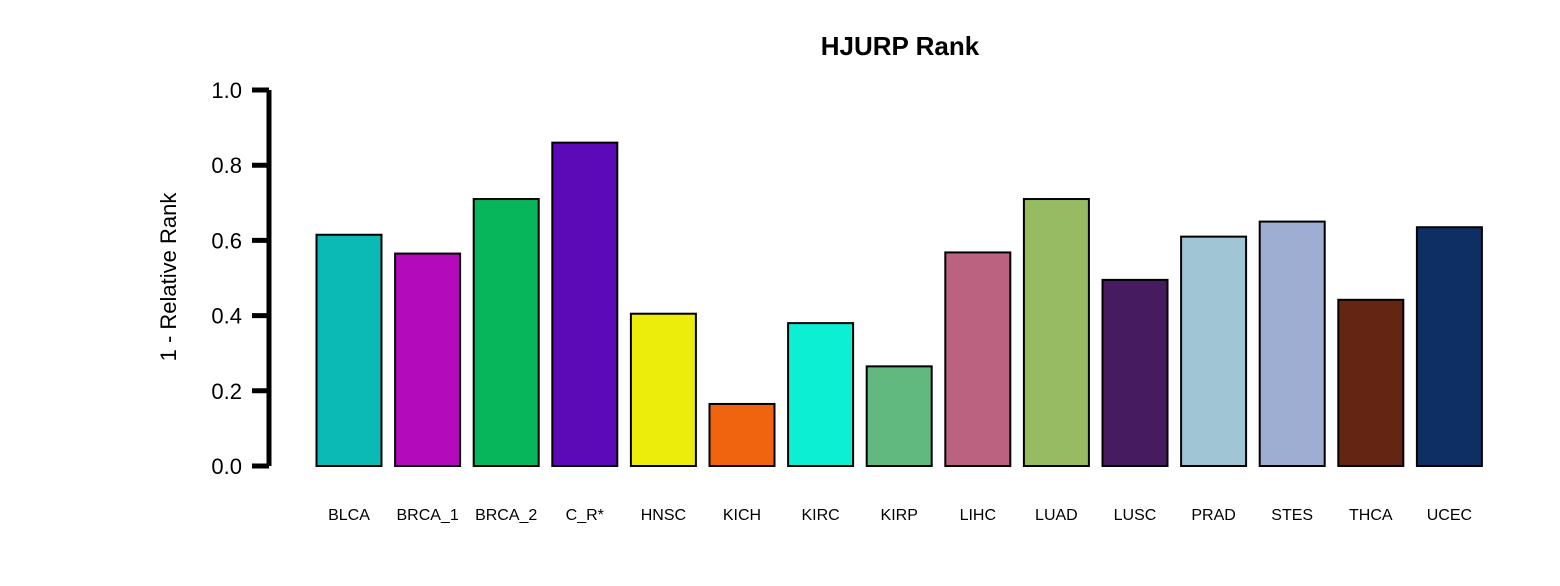 The image size is (1560, 586). I want to click on bar-lusc, so click(1135, 372).